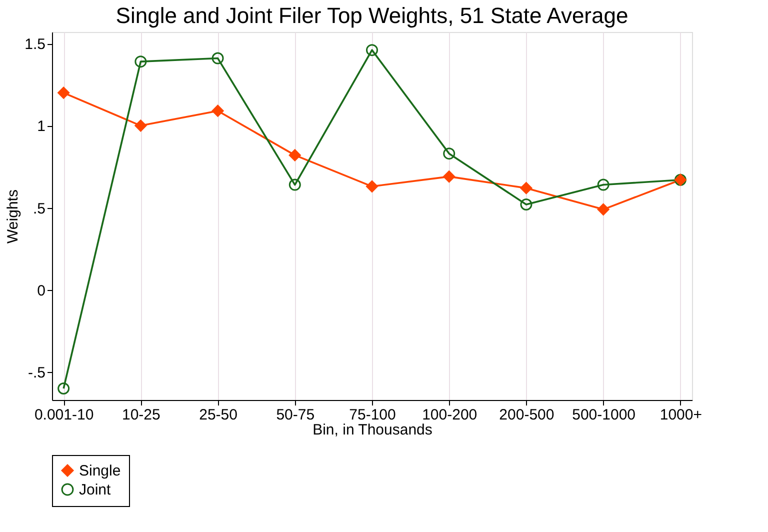 Image resolution: width=768 pixels, height=532 pixels. What do you see at coordinates (604, 415) in the screenshot?
I see `x-tick-label: 500-1000` at bounding box center [604, 415].